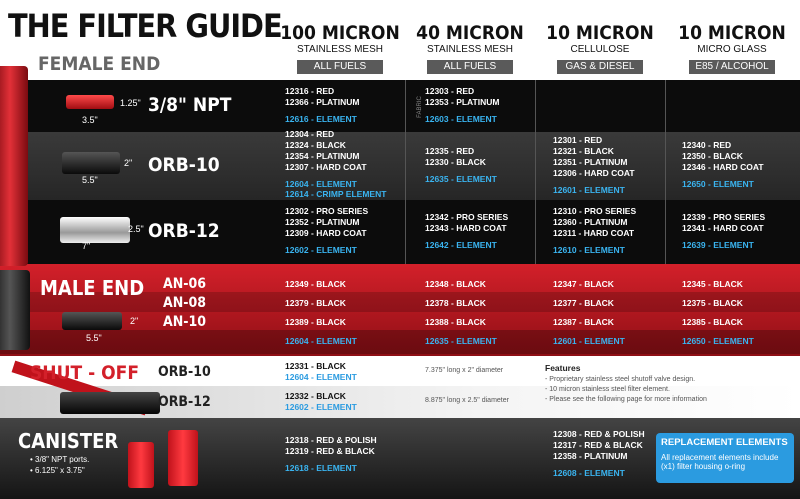 The height and width of the screenshot is (499, 800). Describe the element at coordinates (92, 288) in the screenshot. I see `section-title: MALE END` at that location.